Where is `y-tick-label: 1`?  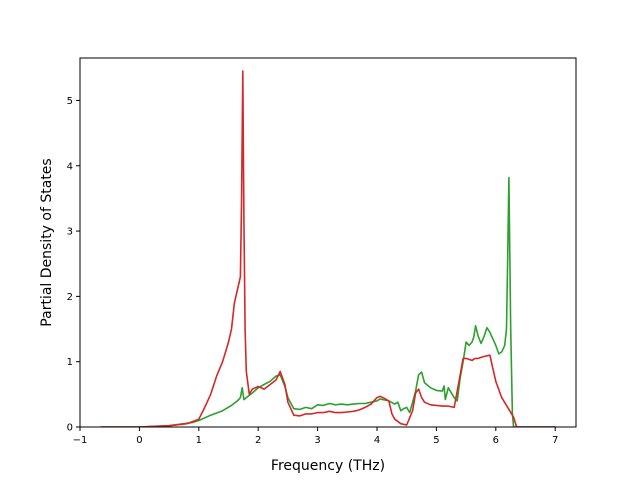
y-tick-label: 1 is located at coordinates (70, 362).